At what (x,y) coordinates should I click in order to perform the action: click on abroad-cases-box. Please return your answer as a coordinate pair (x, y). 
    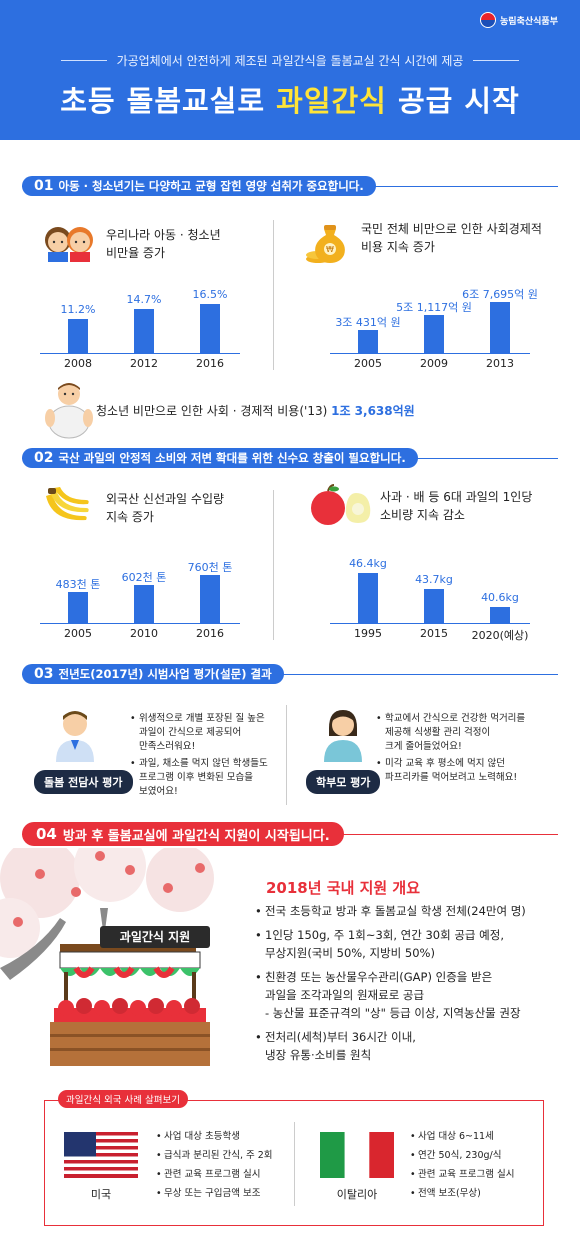
    Looking at the image, I should click on (294, 1163).